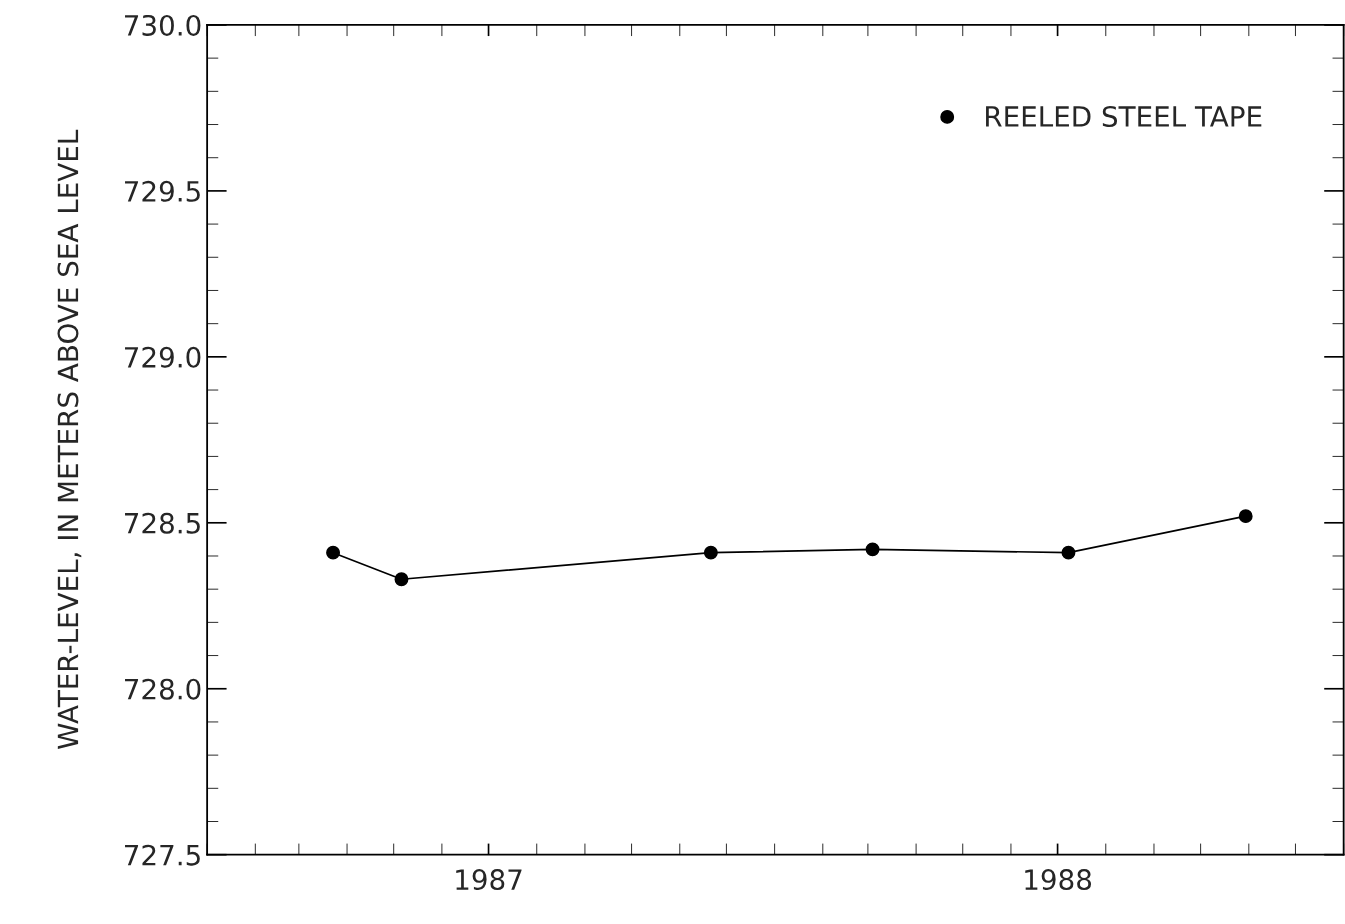 This screenshot has width=1345, height=924. Describe the element at coordinates (489, 880) in the screenshot. I see `x-tick-label: 1987` at that location.